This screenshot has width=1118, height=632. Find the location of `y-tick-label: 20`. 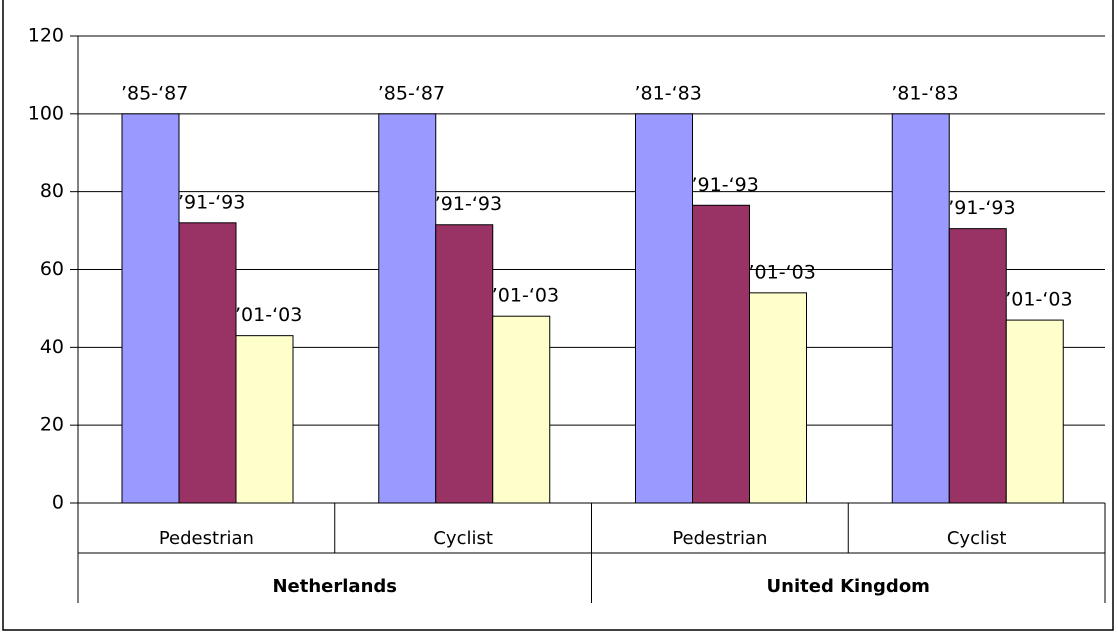

y-tick-label: 20 is located at coordinates (52, 425).